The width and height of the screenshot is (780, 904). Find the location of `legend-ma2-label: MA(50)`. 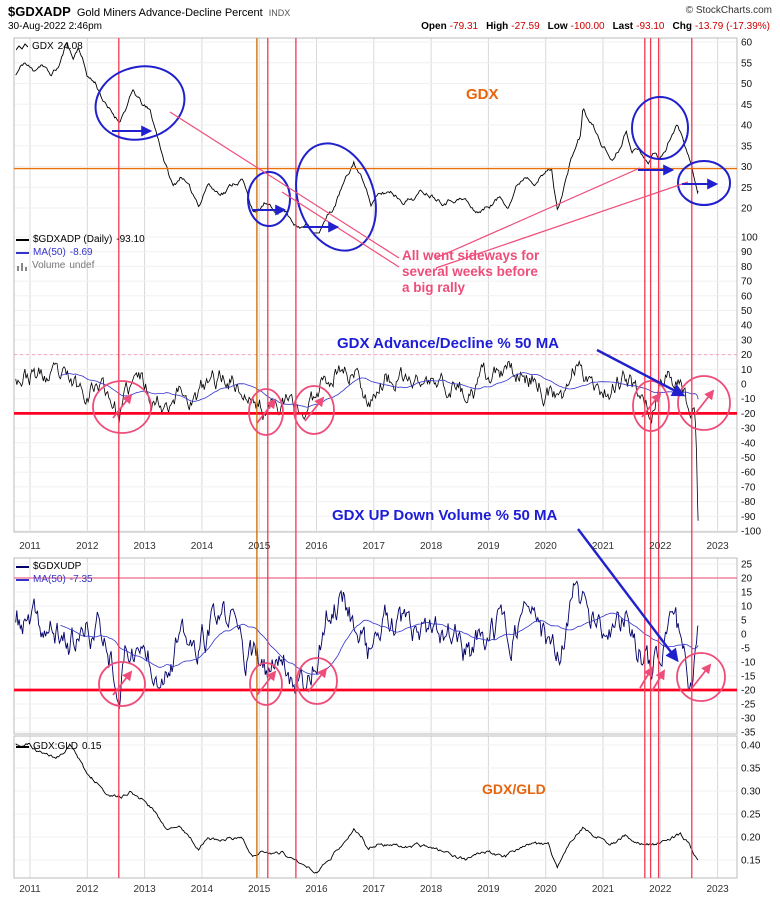

legend-ma2-label: MA(50) is located at coordinates (49, 579).